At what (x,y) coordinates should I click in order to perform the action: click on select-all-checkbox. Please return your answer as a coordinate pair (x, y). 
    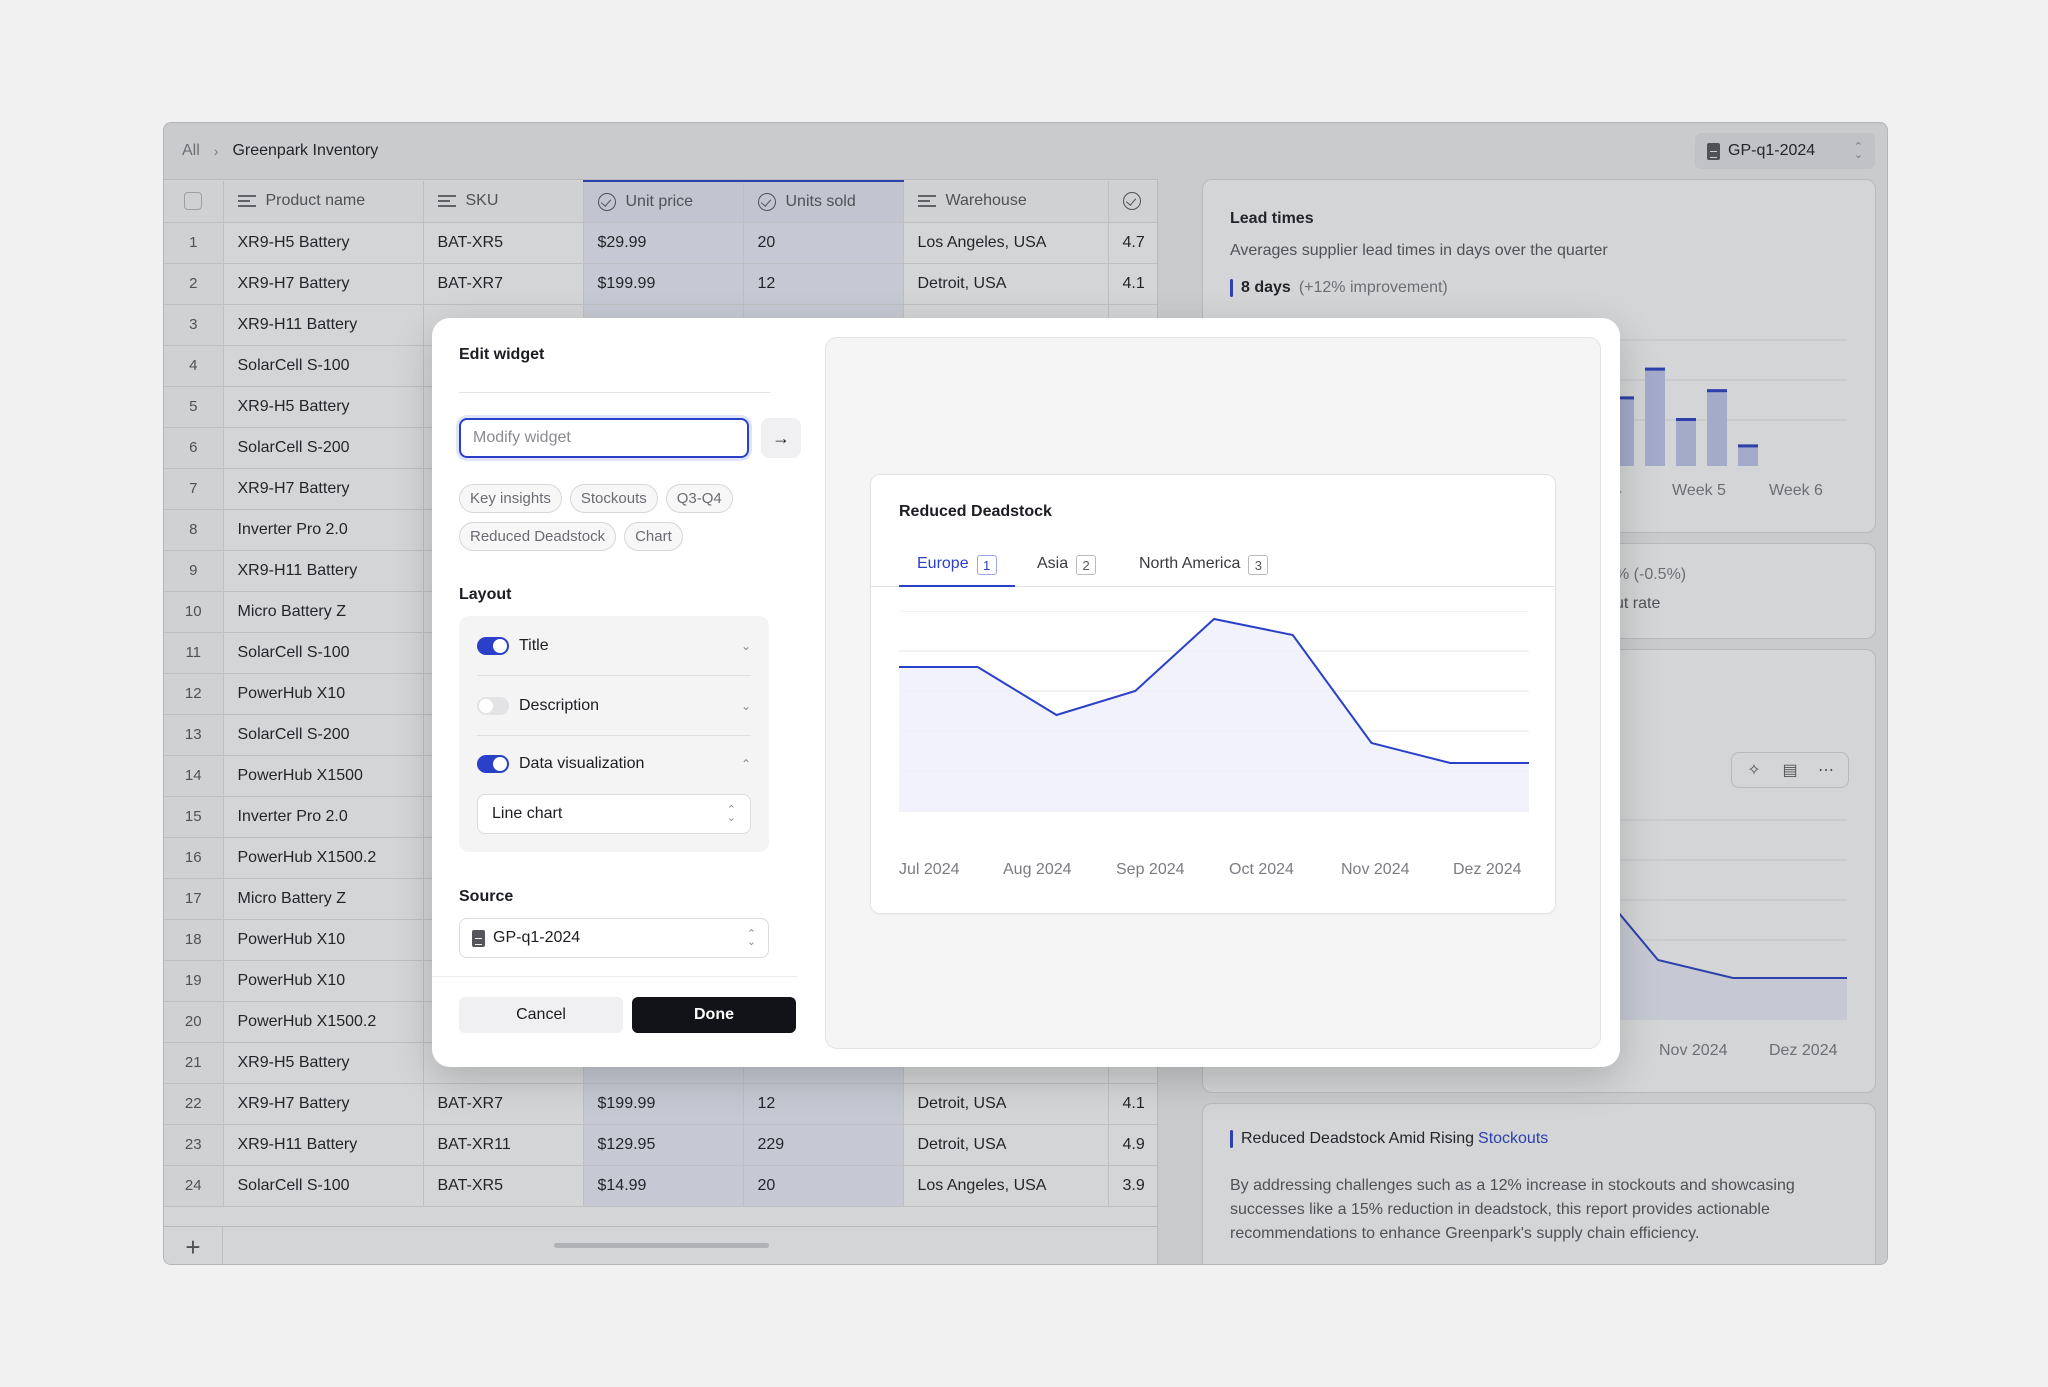
    Looking at the image, I should click on (193, 201).